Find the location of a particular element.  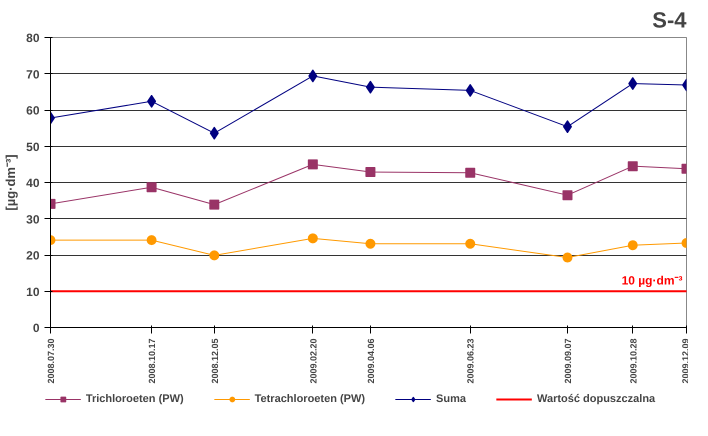

x-tick-label: 2009.09.07 is located at coordinates (567, 361).